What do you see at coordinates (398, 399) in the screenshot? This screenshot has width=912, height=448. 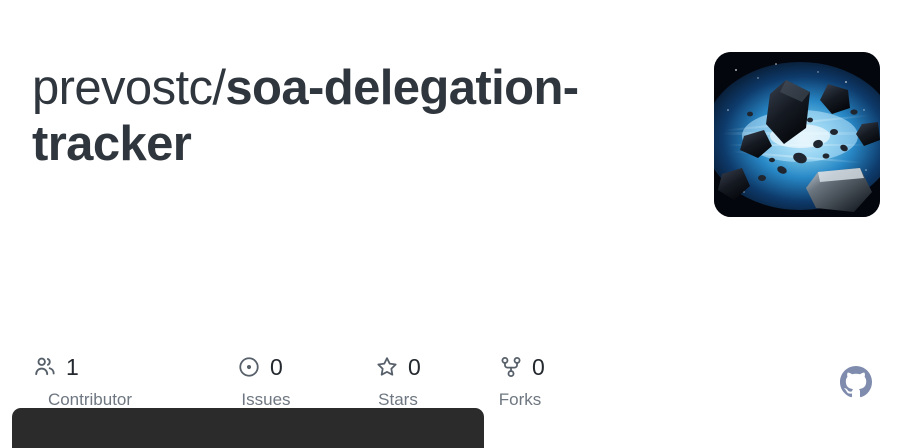 I see `stat-stars-label: Stars` at bounding box center [398, 399].